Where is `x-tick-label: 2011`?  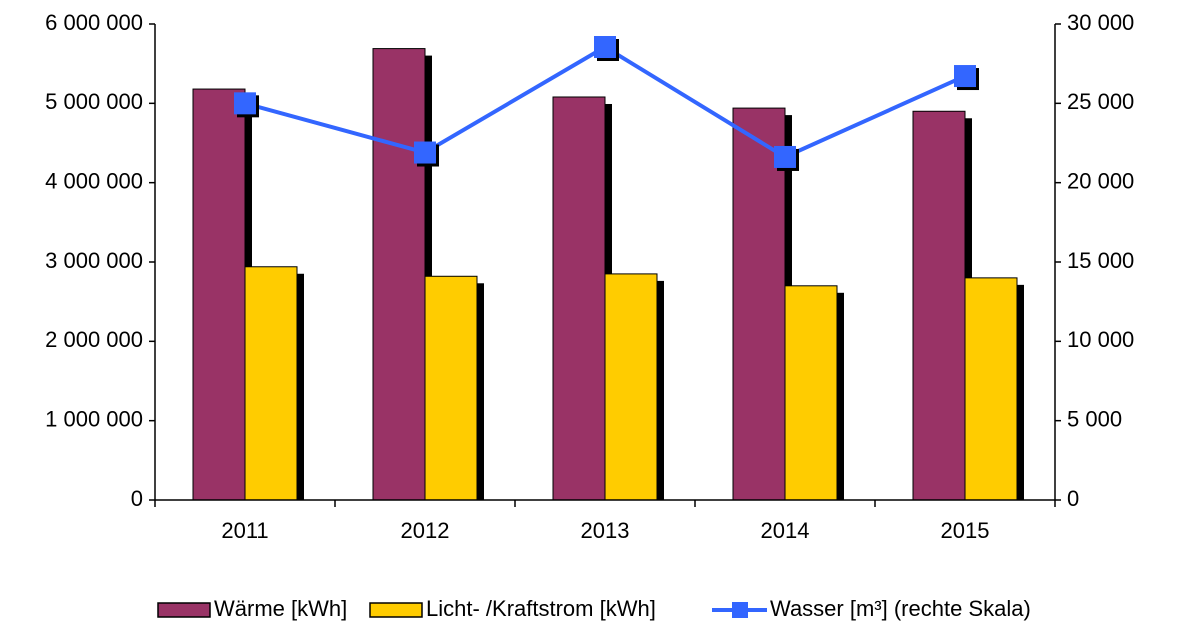
x-tick-label: 2011 is located at coordinates (244, 530).